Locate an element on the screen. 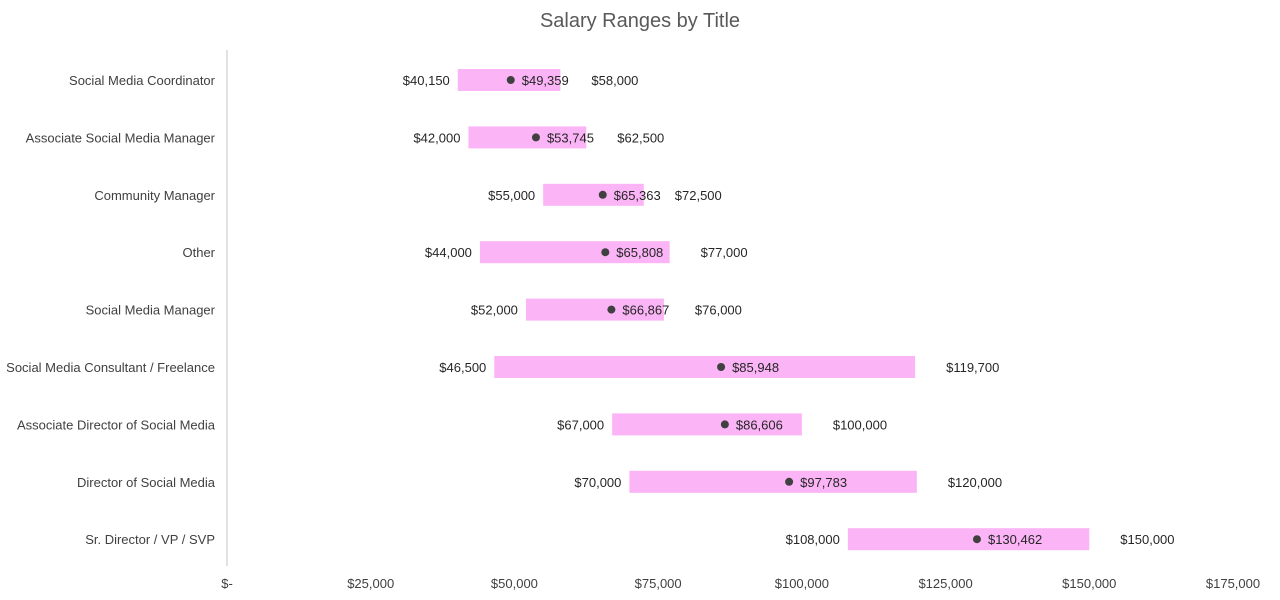 This screenshot has height=600, width=1280. average-label: $130,462 is located at coordinates (1015, 539).